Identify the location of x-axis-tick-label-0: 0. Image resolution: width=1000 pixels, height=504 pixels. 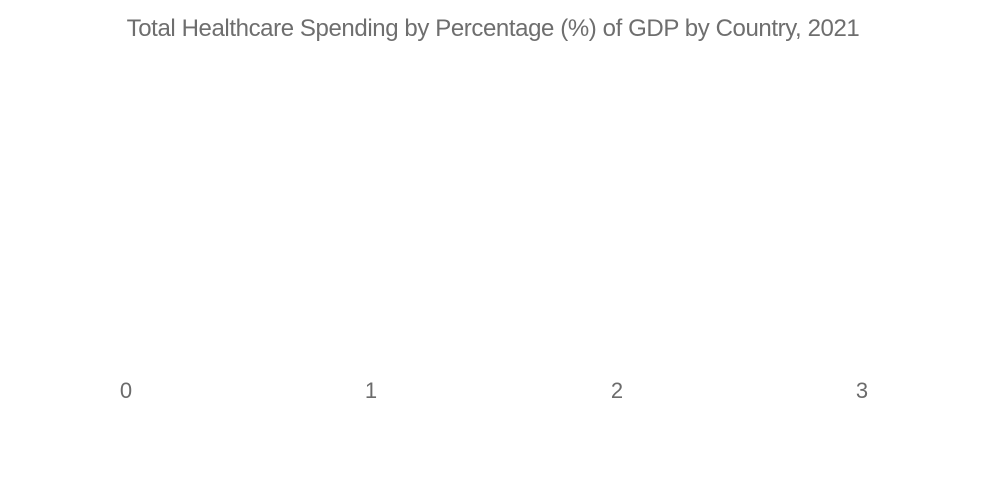
(126, 390).